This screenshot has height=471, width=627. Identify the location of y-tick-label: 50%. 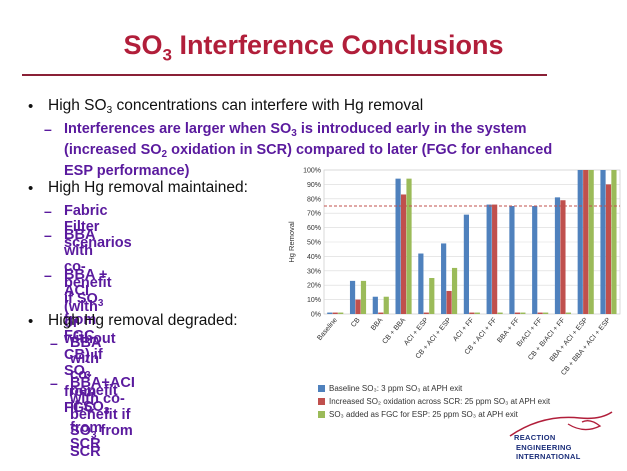
(314, 243).